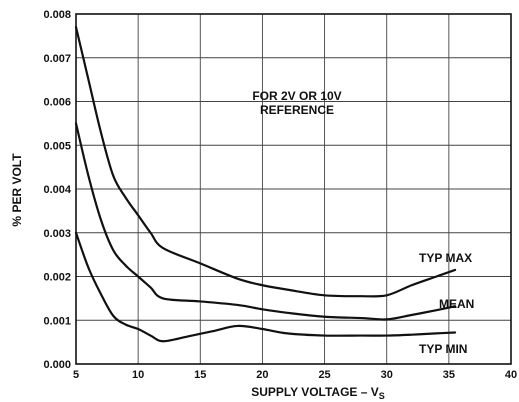  What do you see at coordinates (57, 321) in the screenshot?
I see `y-tick-label: 0.001` at bounding box center [57, 321].